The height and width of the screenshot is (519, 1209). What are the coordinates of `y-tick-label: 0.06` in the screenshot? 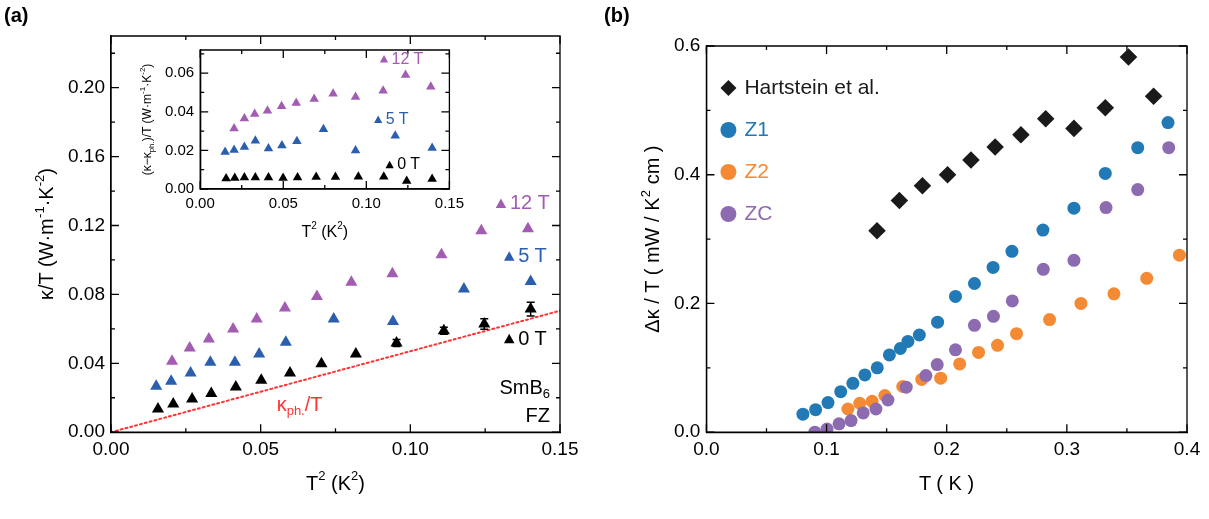 It's located at (179, 72).